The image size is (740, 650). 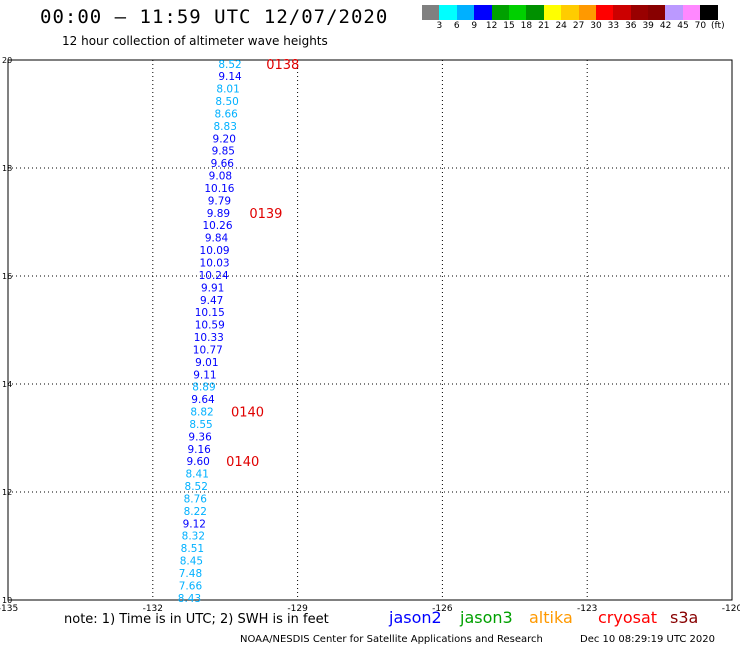 I want to click on x-tick-label: -135, so click(x=9, y=609).